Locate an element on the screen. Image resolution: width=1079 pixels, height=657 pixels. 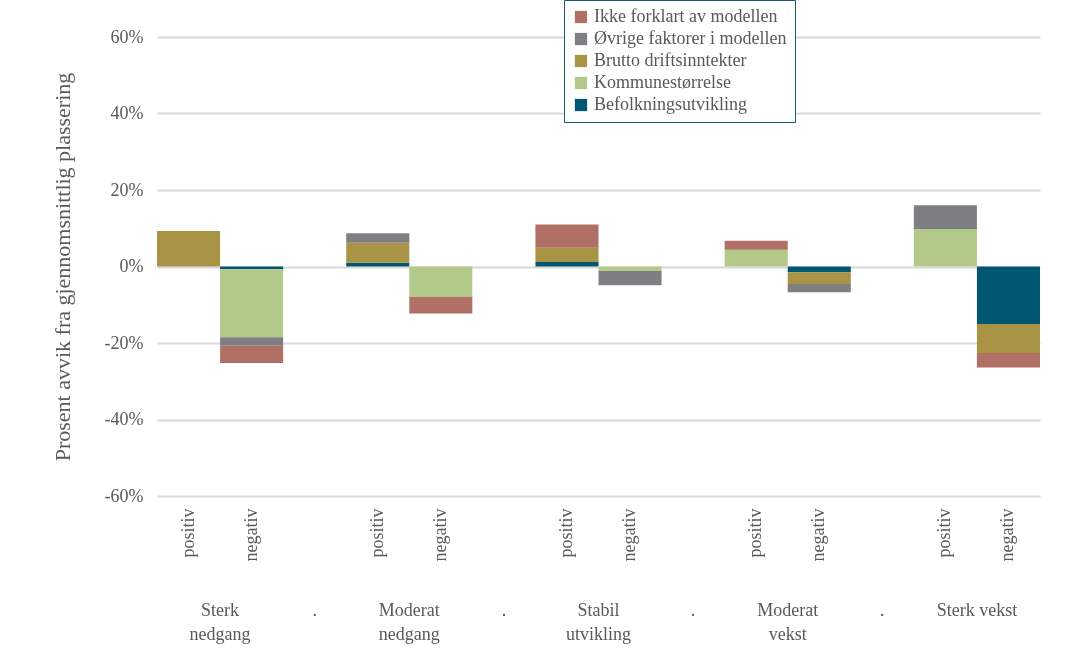
legend-label: Befolkningsutvikling is located at coordinates (670, 104).